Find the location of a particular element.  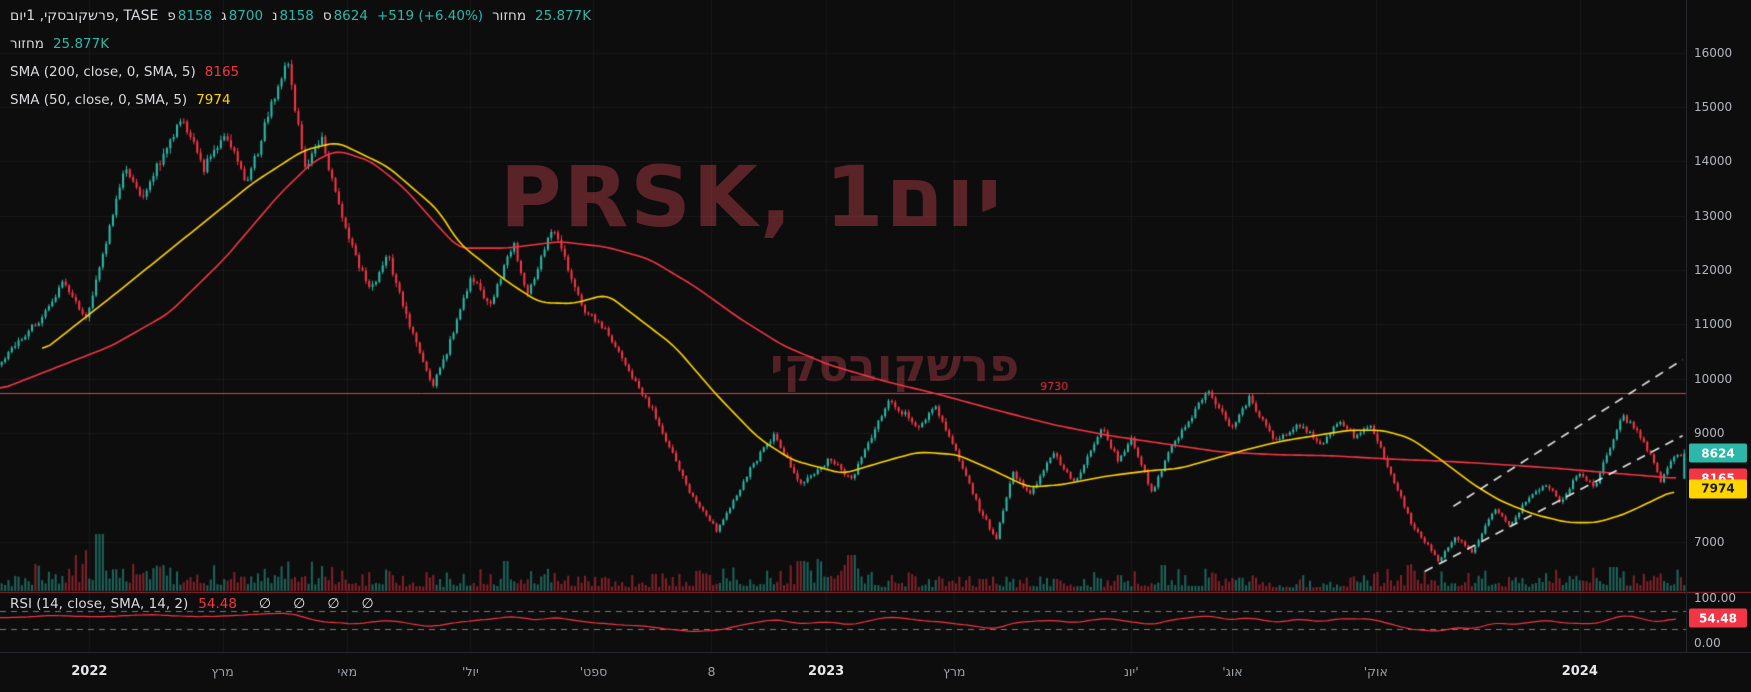

ohlc-open: פ 8158 is located at coordinates (190, 16).